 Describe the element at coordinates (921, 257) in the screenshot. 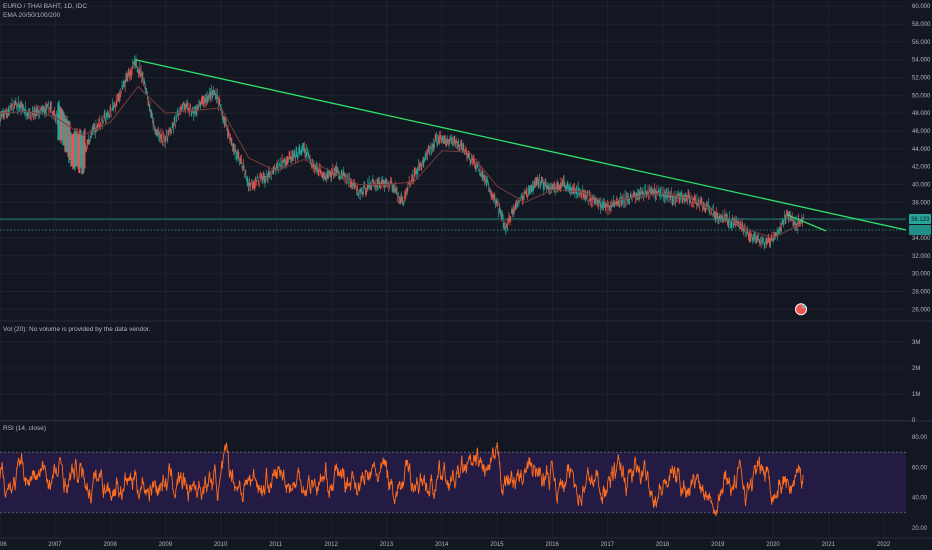

I see `price-tick-label: 32.000` at that location.